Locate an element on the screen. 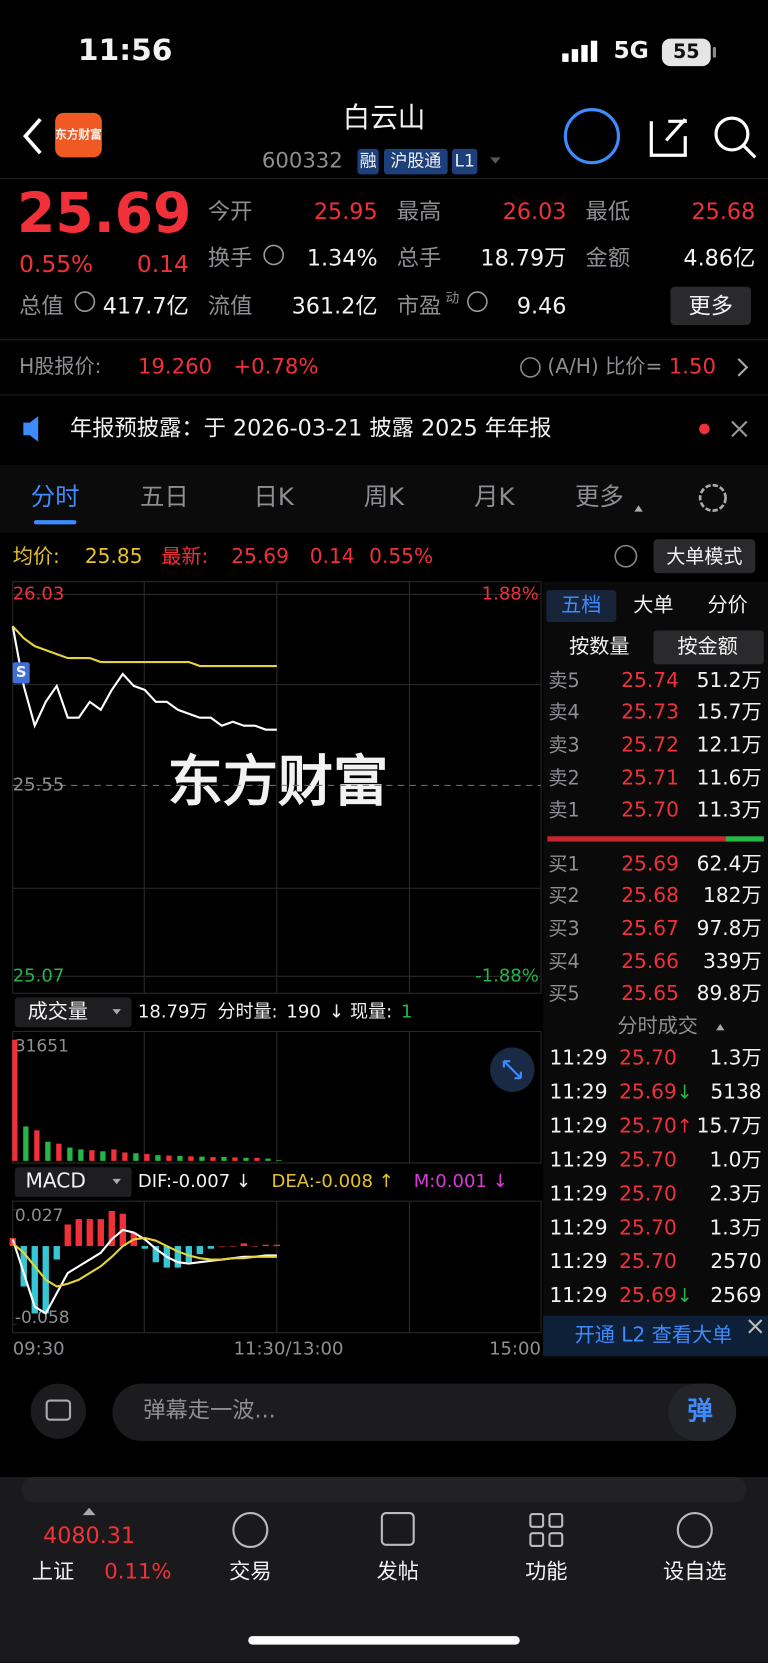 This screenshot has height=1663, width=768. tab: 周K is located at coordinates (384, 496).